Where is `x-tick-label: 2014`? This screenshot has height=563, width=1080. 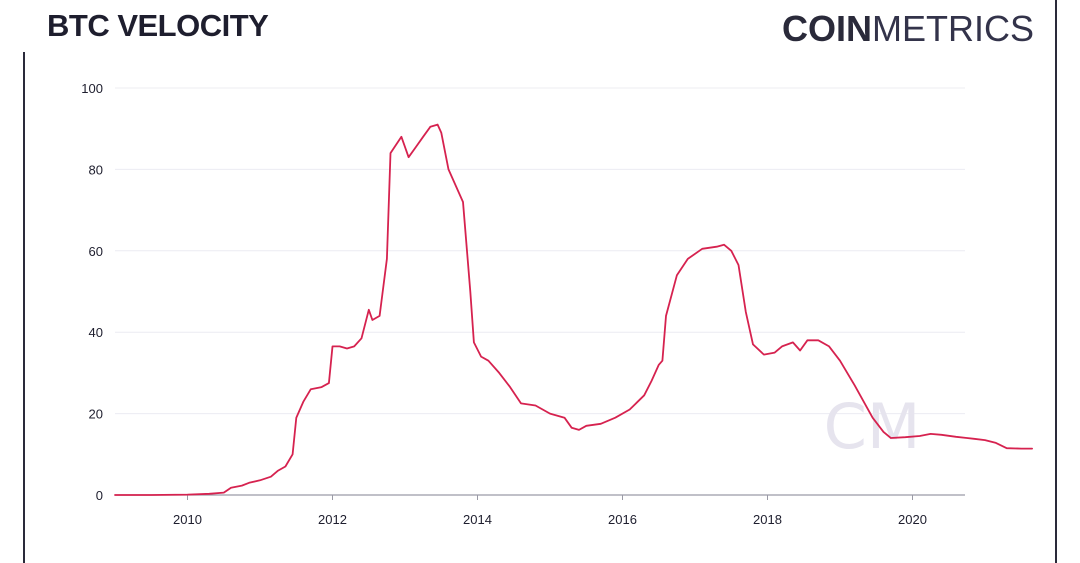
x-tick-label: 2014 is located at coordinates (477, 519).